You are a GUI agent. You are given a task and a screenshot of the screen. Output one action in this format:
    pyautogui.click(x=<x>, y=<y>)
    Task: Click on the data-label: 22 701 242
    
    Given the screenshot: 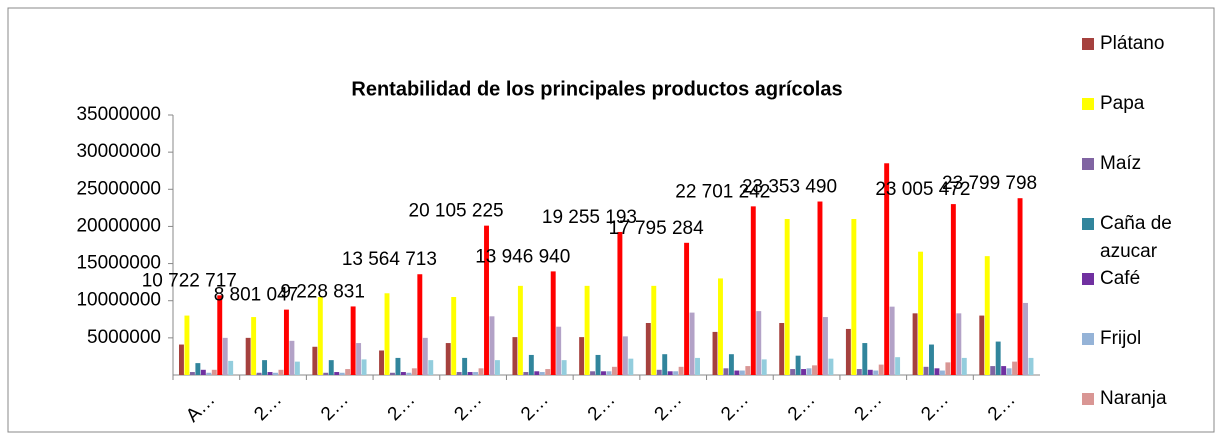 What is the action you would take?
    pyautogui.click(x=722, y=191)
    